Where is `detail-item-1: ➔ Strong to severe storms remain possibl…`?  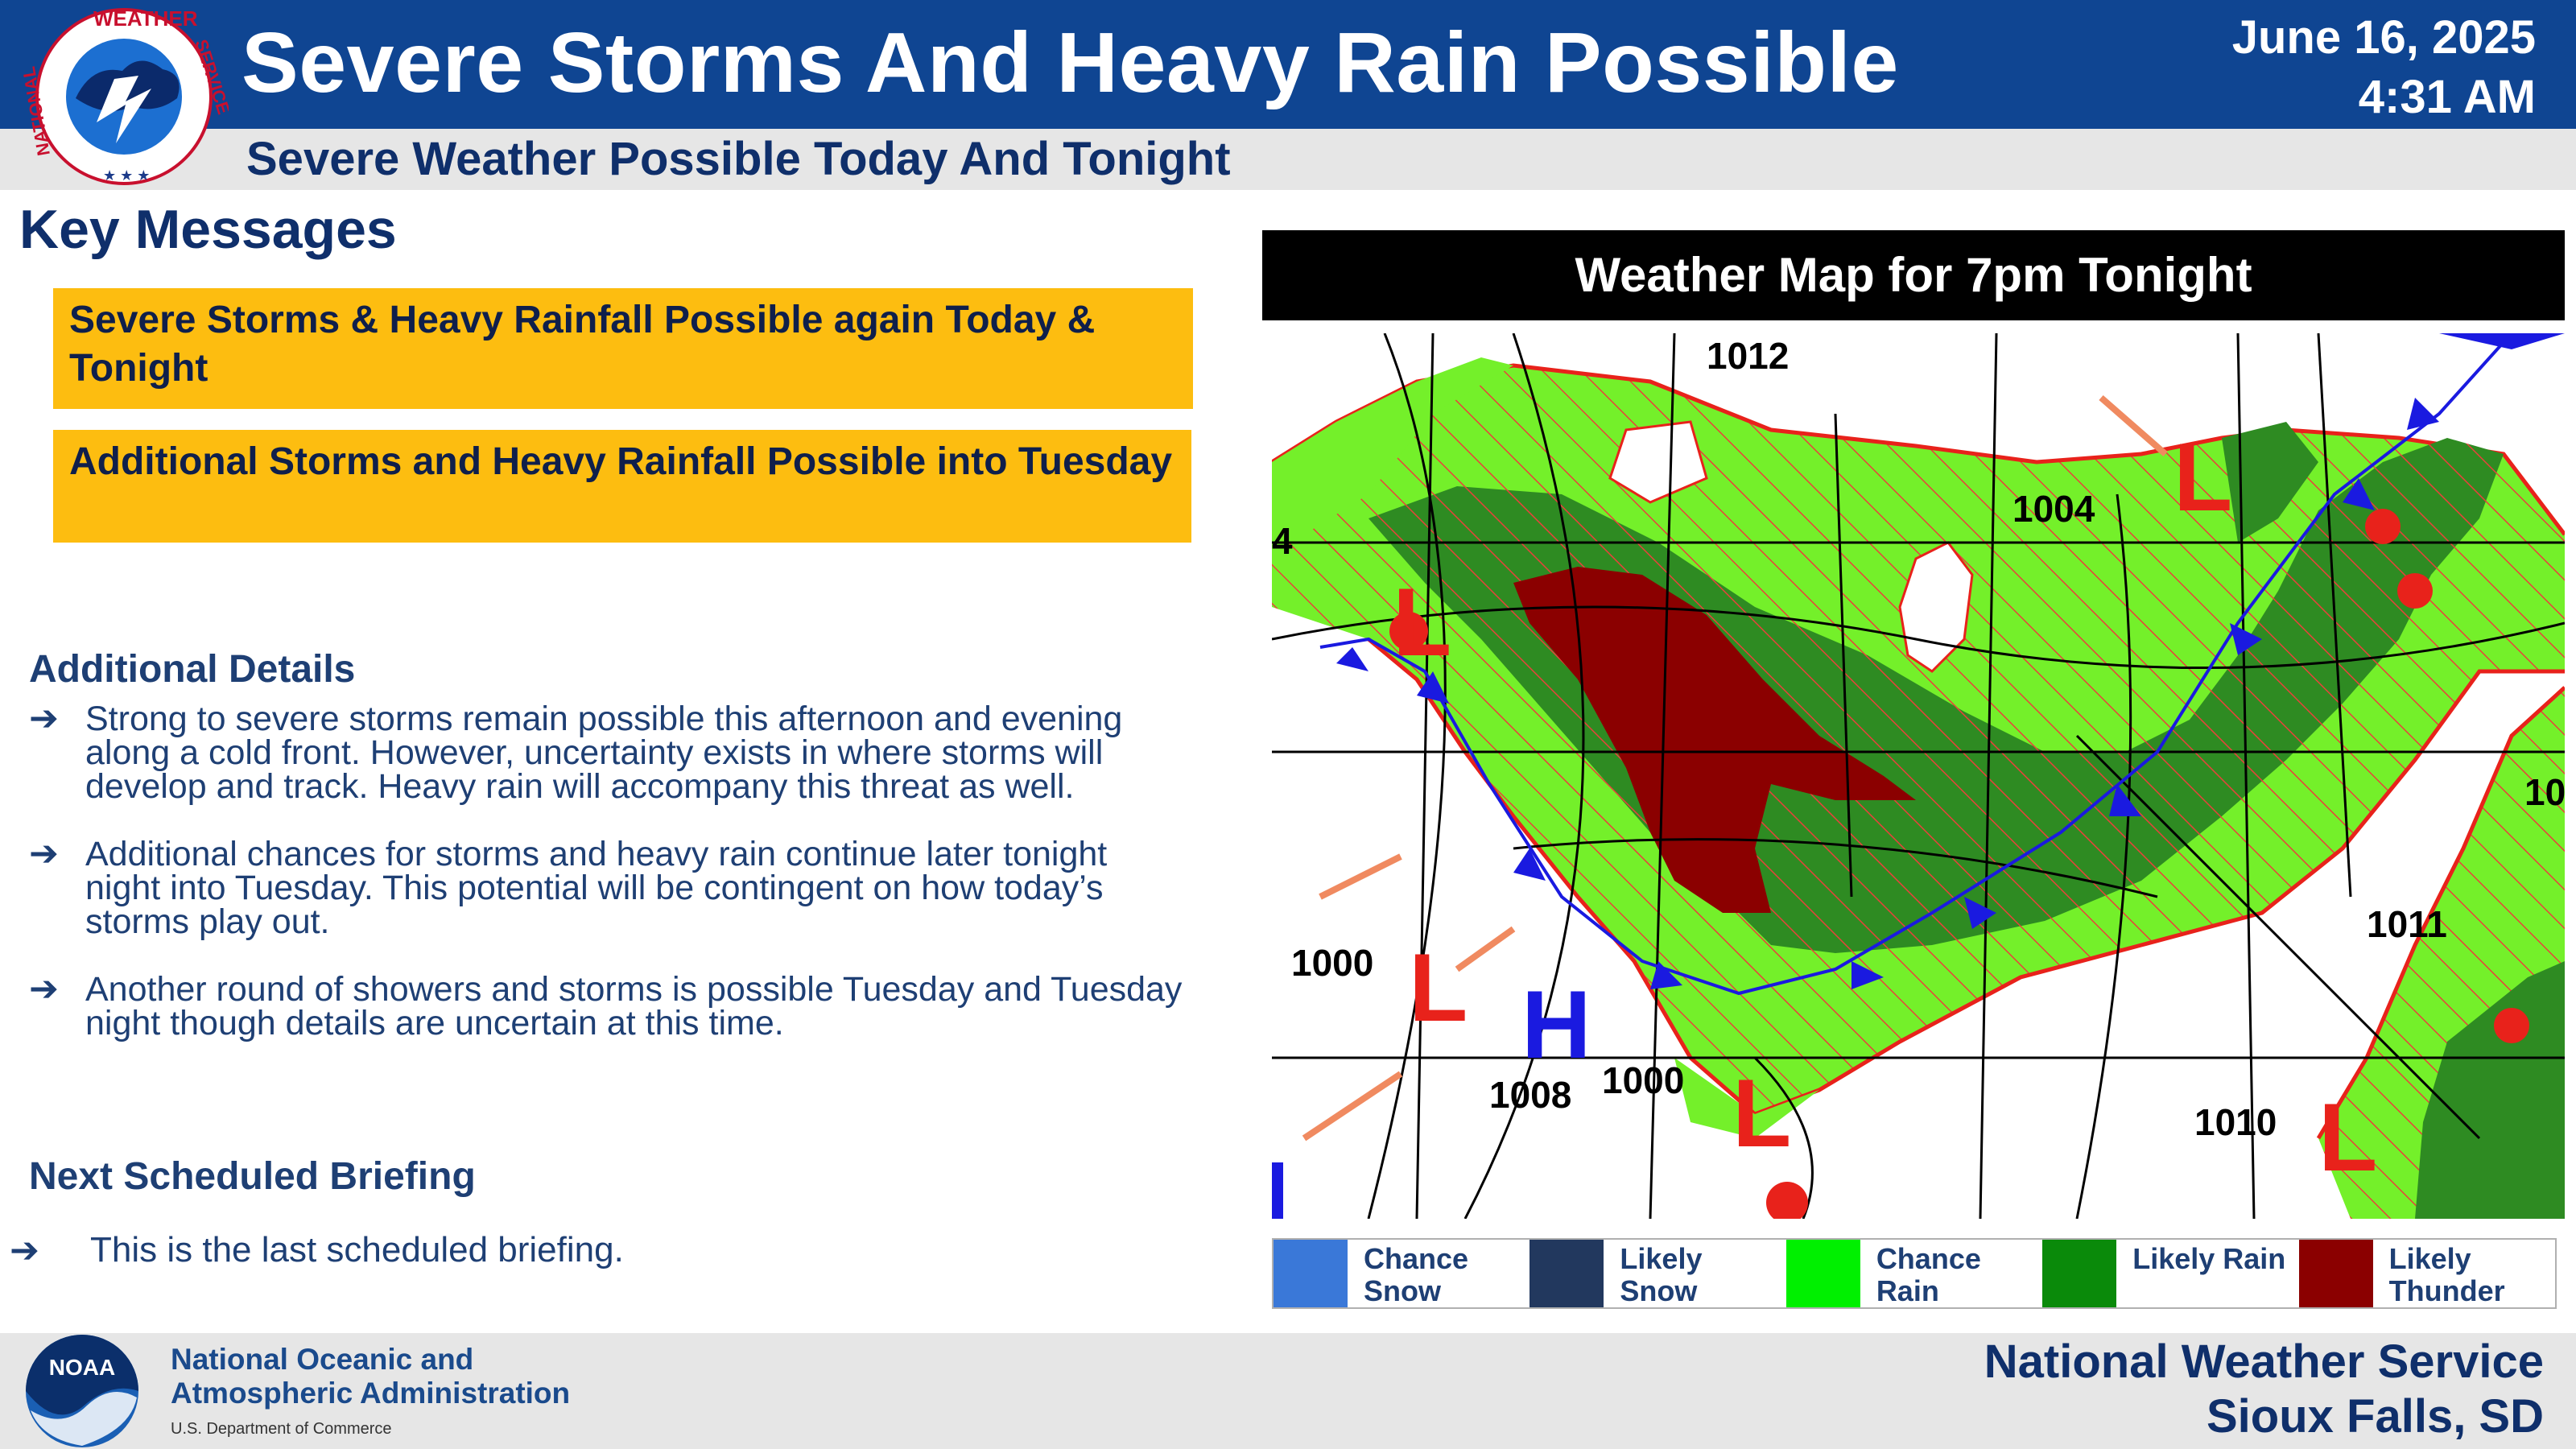
detail-item-1: ➔ Strong to severe storms remain possibl… is located at coordinates (608, 752).